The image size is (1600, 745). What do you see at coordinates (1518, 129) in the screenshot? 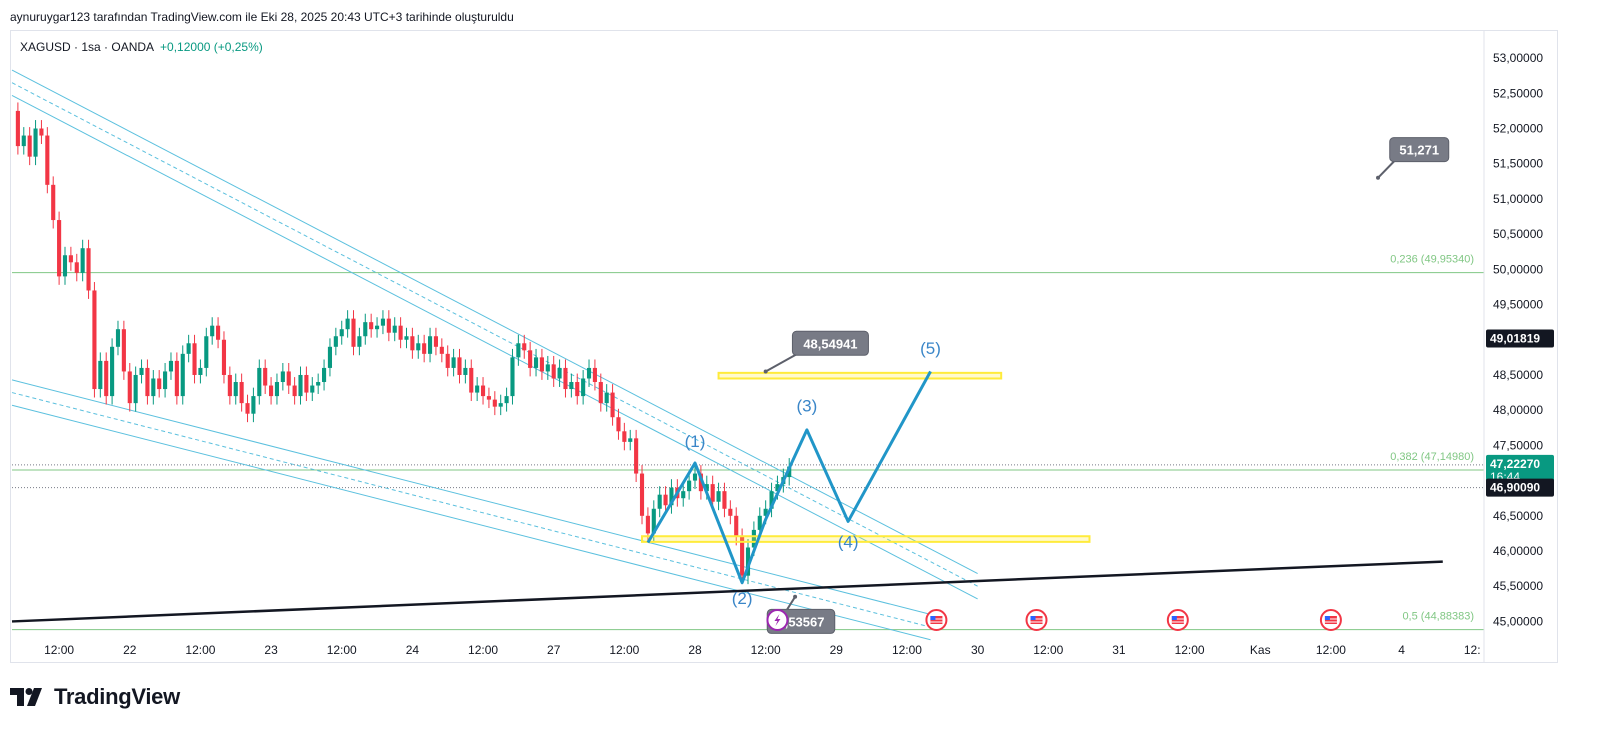
I see `price-tick-label: 52,00000` at bounding box center [1518, 129].